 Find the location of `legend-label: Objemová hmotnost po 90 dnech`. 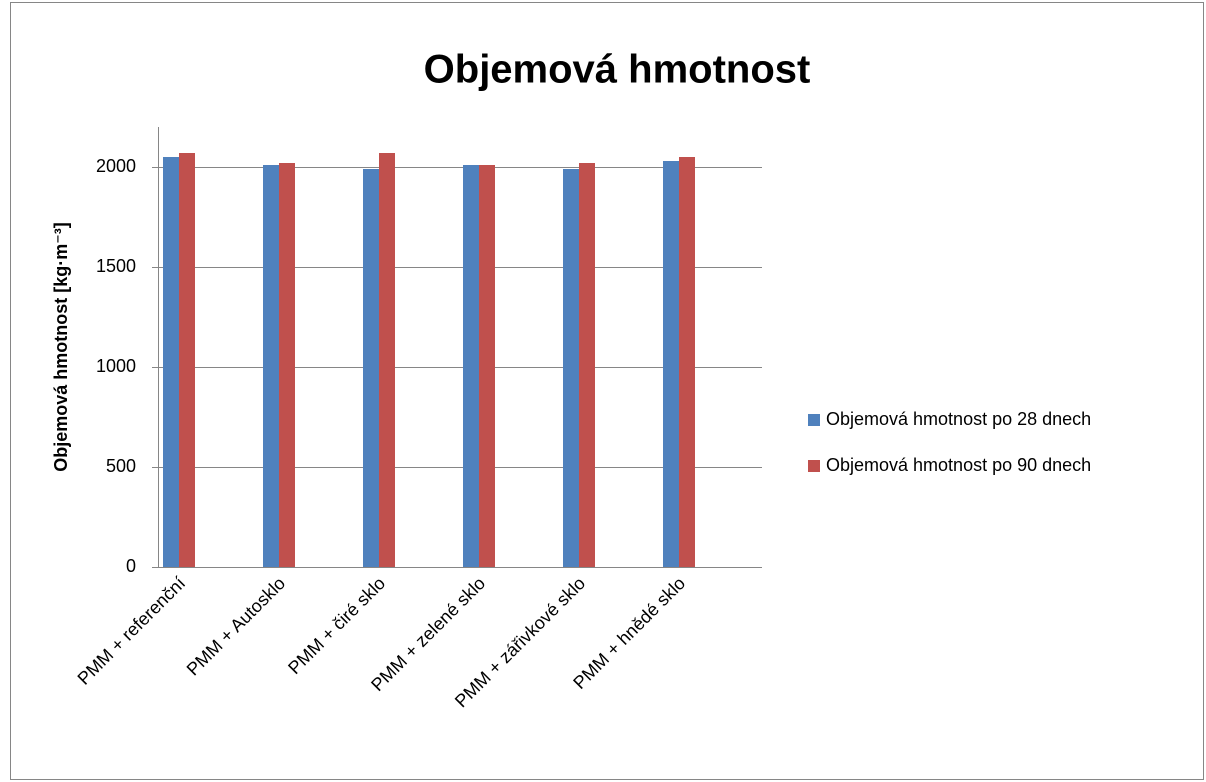

legend-label: Objemová hmotnost po 90 dnech is located at coordinates (958, 465).